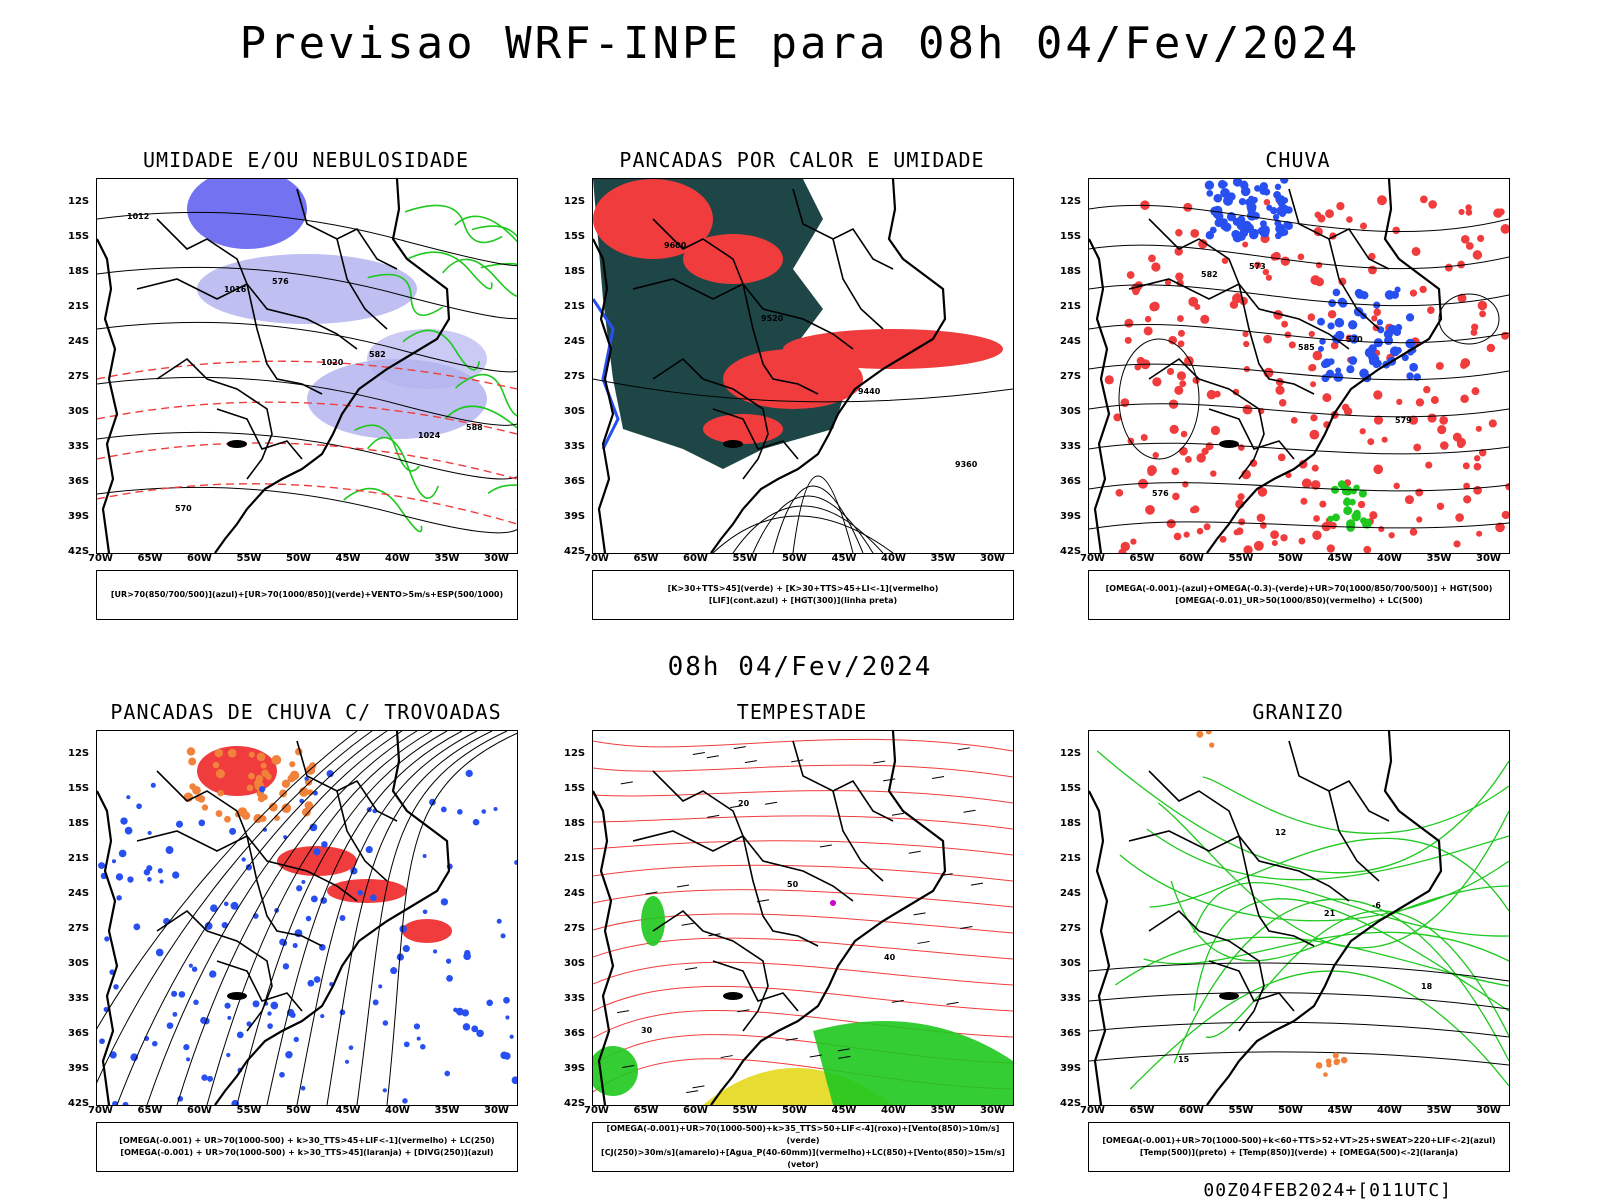  I want to click on weather-map-panel, so click(307, 918).